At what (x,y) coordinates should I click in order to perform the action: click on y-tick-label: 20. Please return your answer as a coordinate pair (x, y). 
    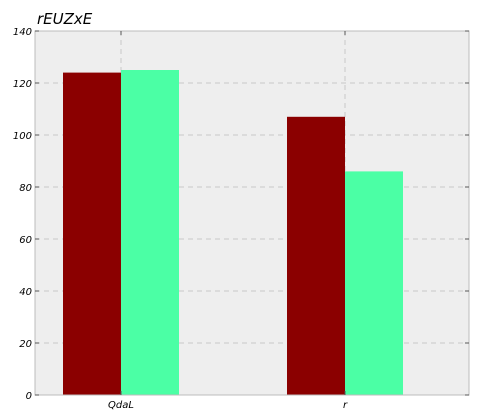
    Looking at the image, I should click on (25, 344).